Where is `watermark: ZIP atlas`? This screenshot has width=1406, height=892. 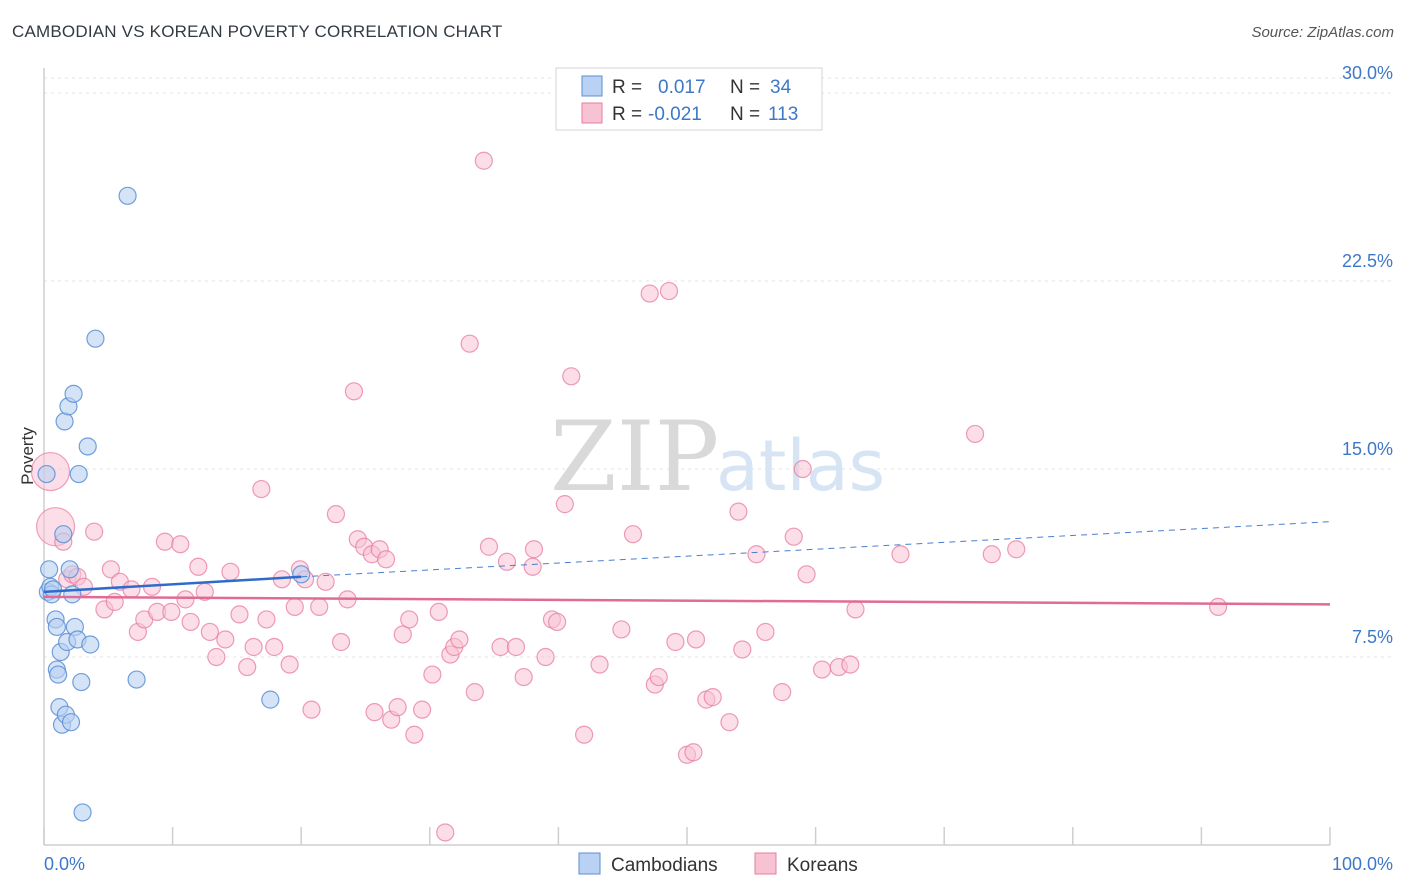 watermark: ZIP atlas is located at coordinates (717, 457).